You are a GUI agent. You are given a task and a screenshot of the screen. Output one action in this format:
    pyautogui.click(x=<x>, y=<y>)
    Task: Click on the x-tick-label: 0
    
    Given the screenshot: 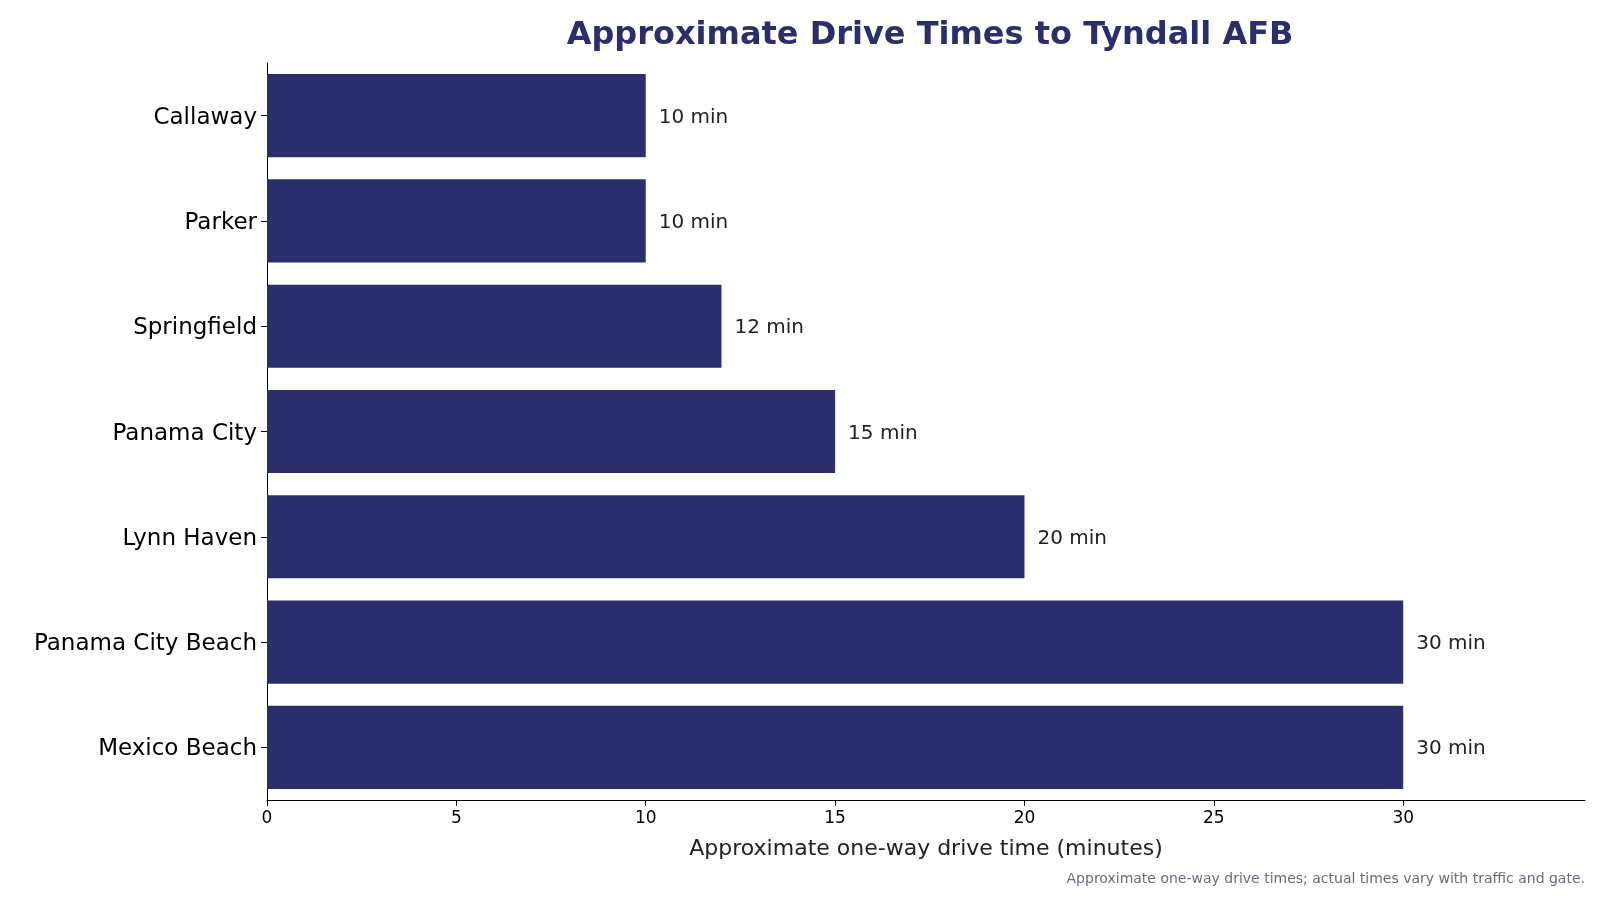 What is the action you would take?
    pyautogui.click(x=267, y=816)
    